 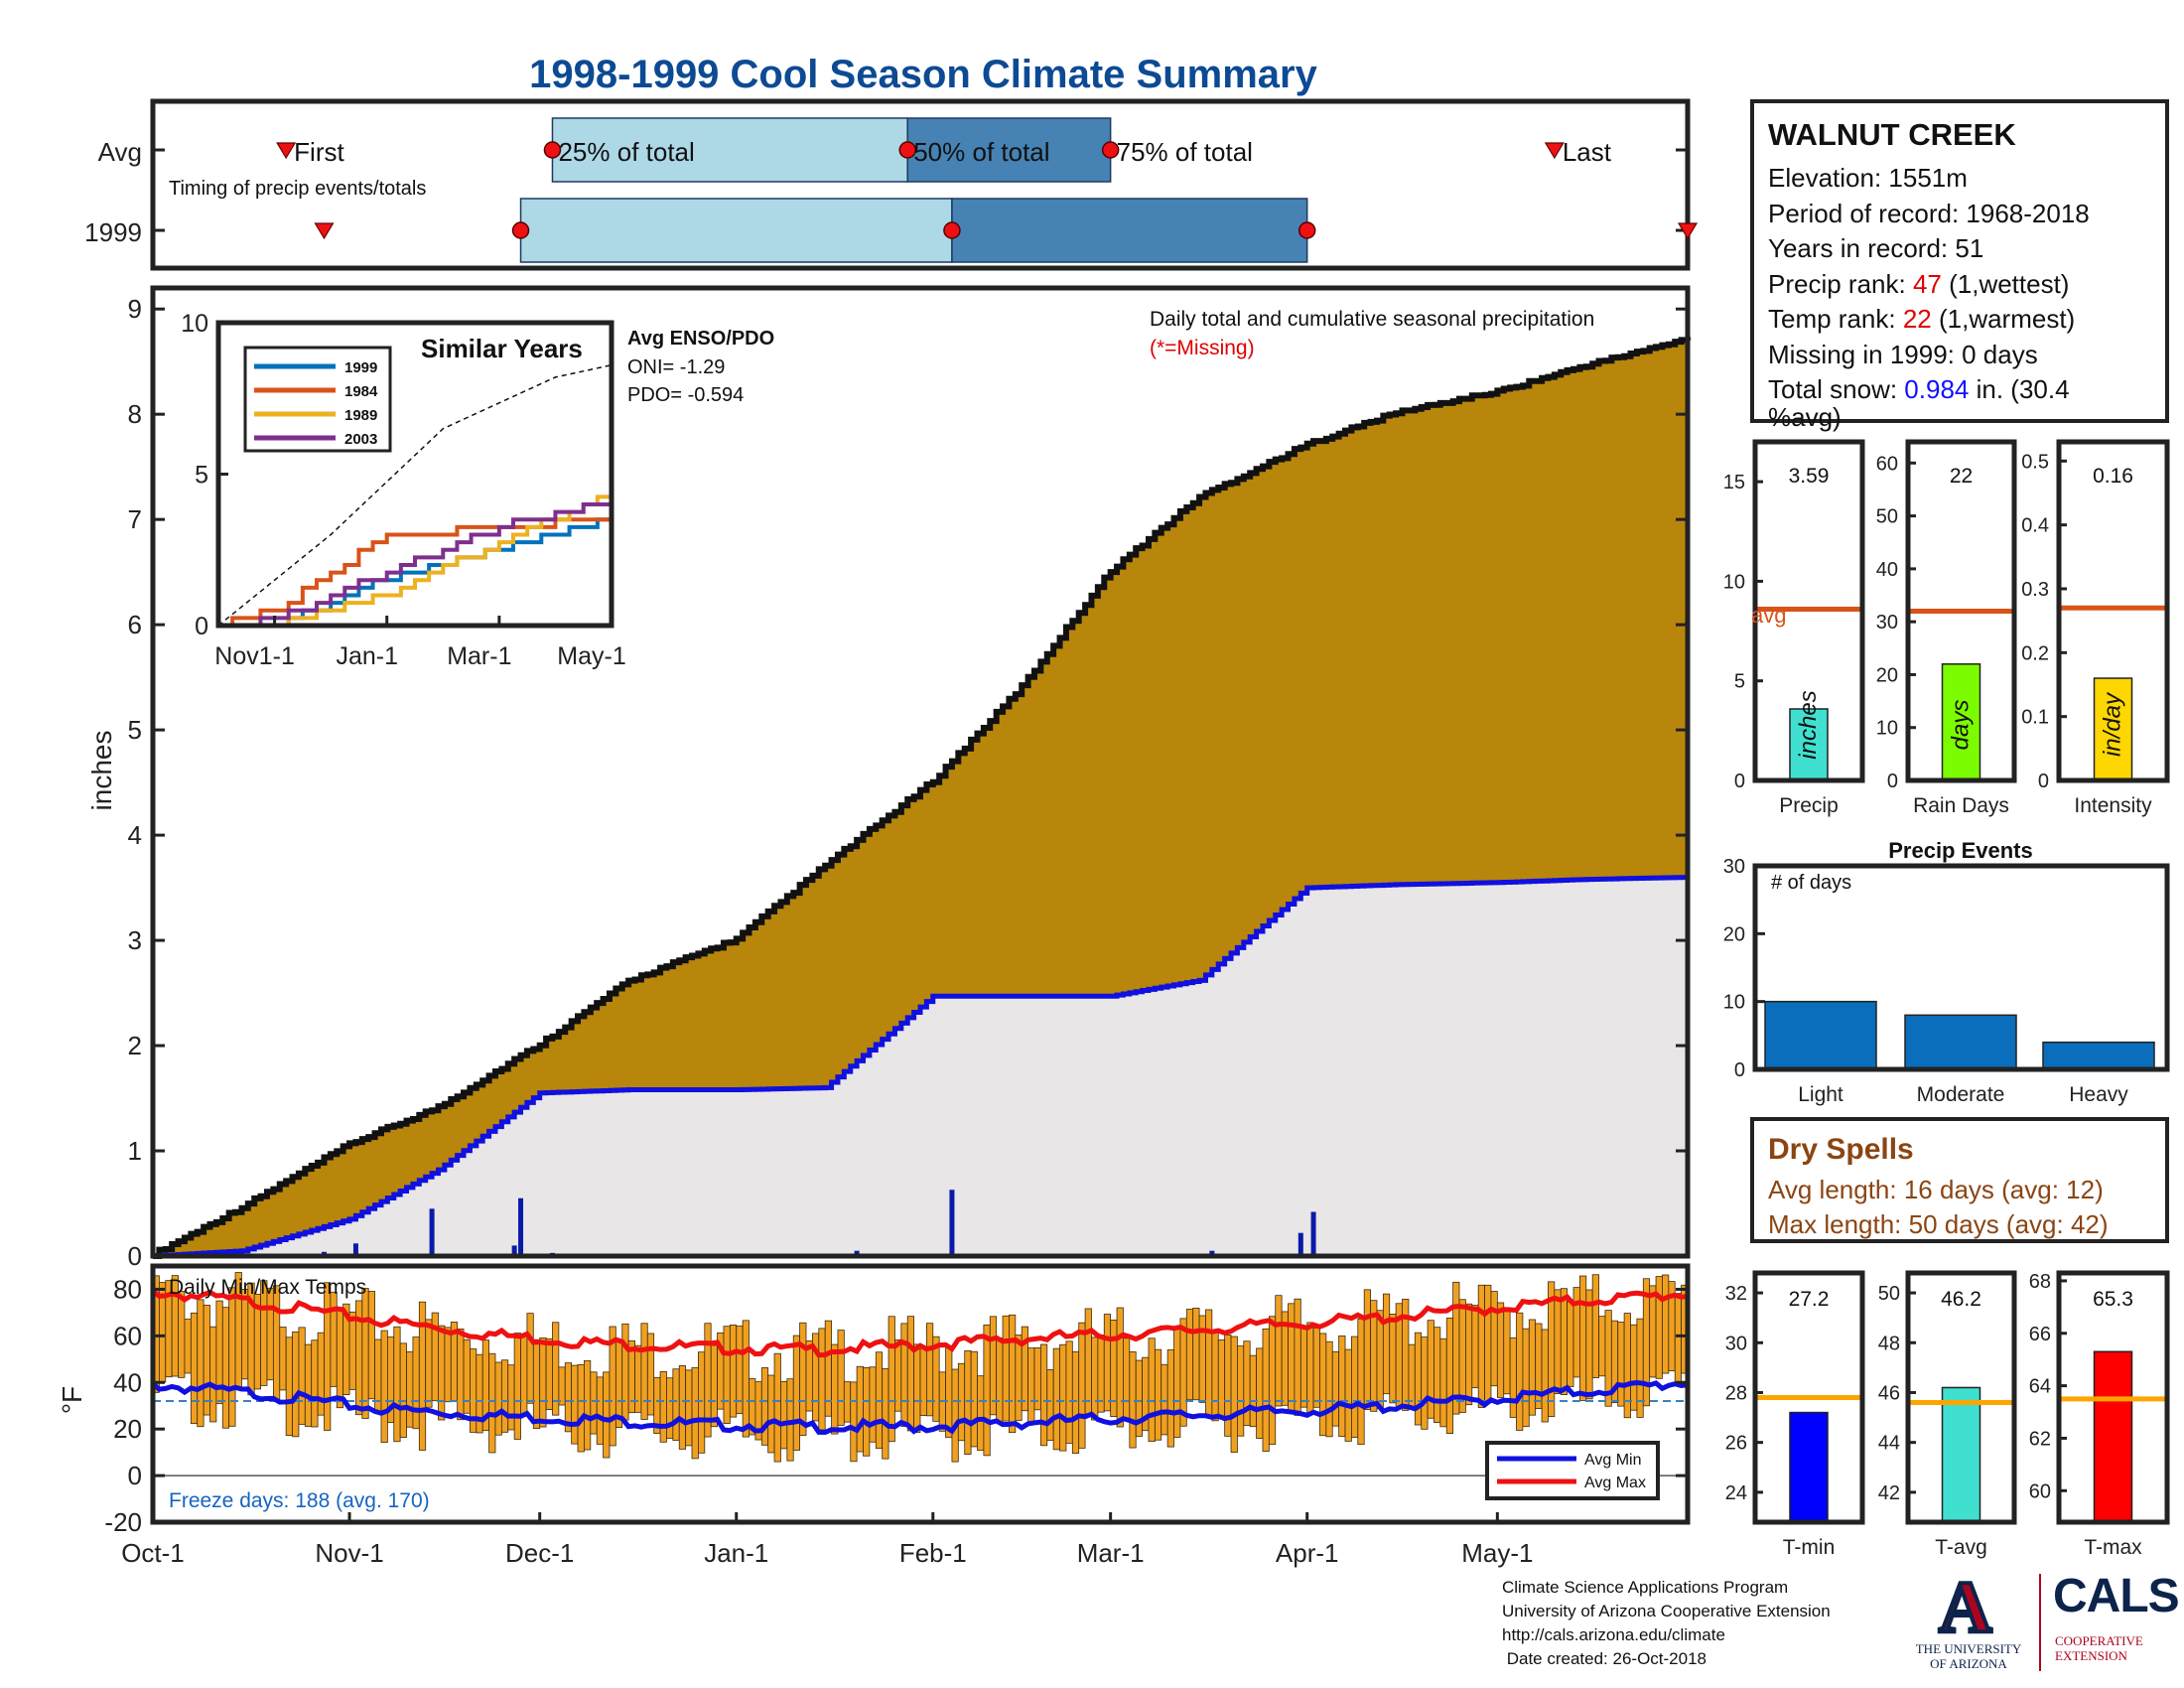 What do you see at coordinates (1922, 319) in the screenshot?
I see `station-temp-rank: Temp rank: 22 (1,warmest)` at bounding box center [1922, 319].